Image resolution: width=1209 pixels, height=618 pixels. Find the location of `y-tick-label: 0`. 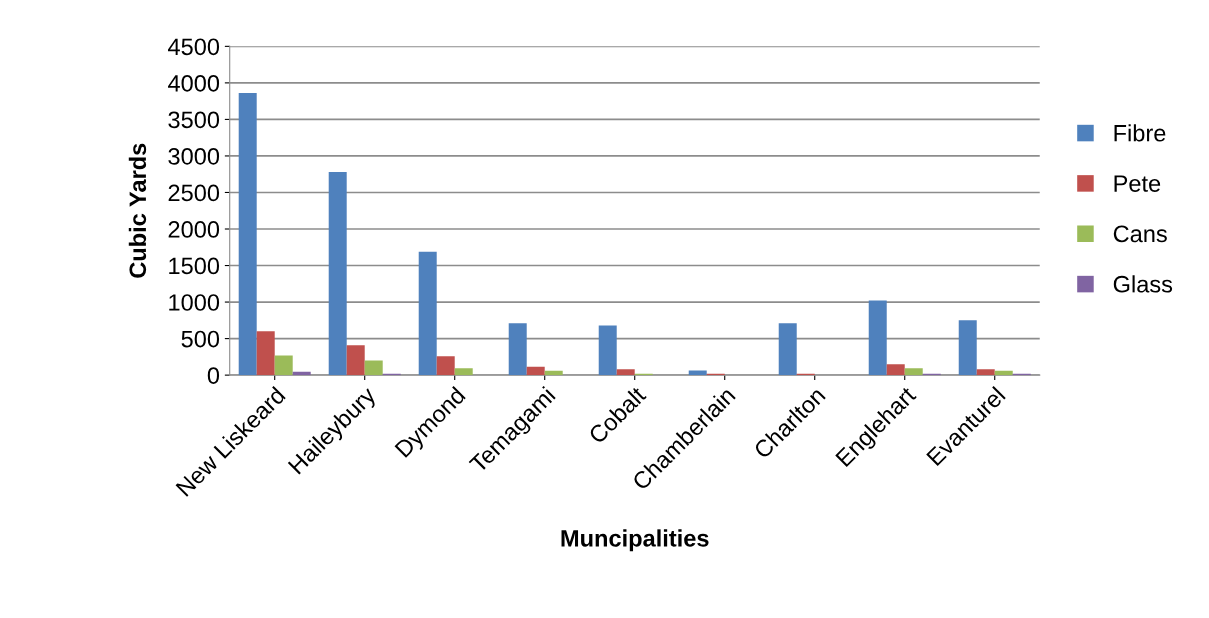

y-tick-label: 0 is located at coordinates (213, 375).